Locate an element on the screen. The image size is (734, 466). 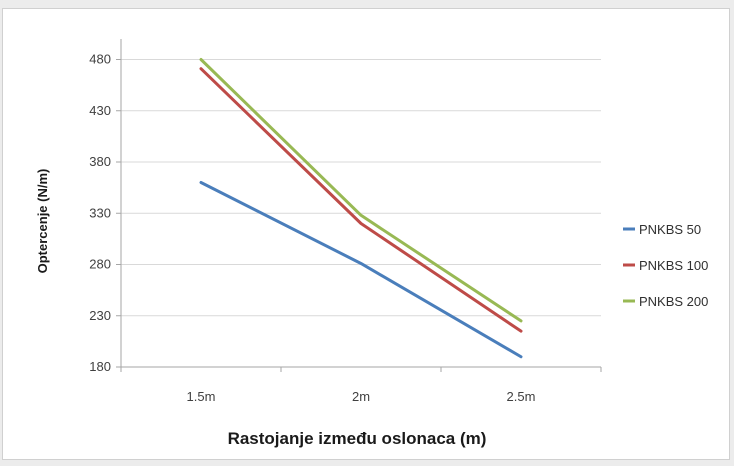
y-tick-label: 480 is located at coordinates (100, 59).